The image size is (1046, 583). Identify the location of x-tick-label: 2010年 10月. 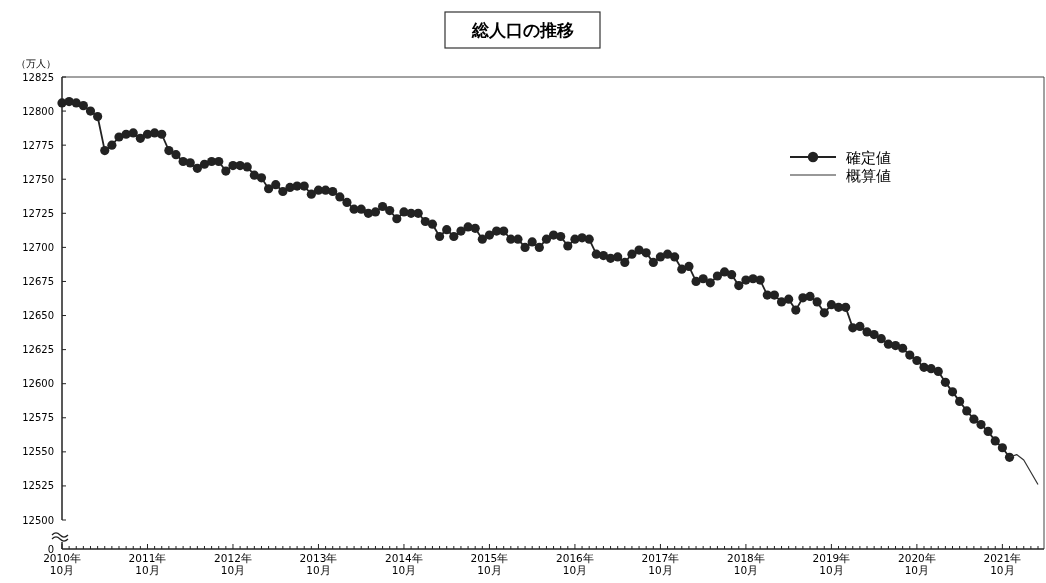
(62, 564).